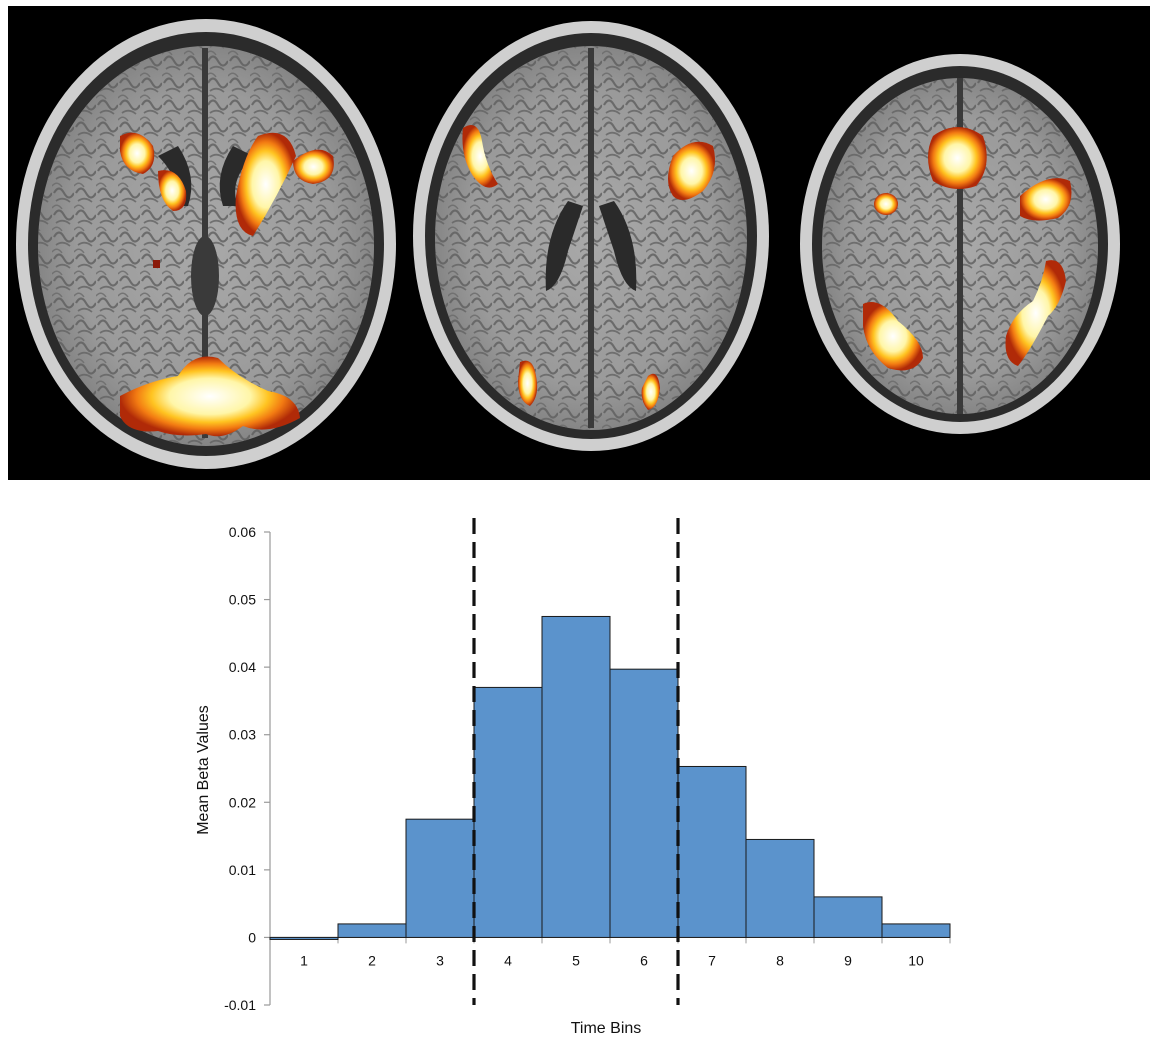 The width and height of the screenshot is (1158, 1049). I want to click on y-tick-label: -0.01, so click(240, 1005).